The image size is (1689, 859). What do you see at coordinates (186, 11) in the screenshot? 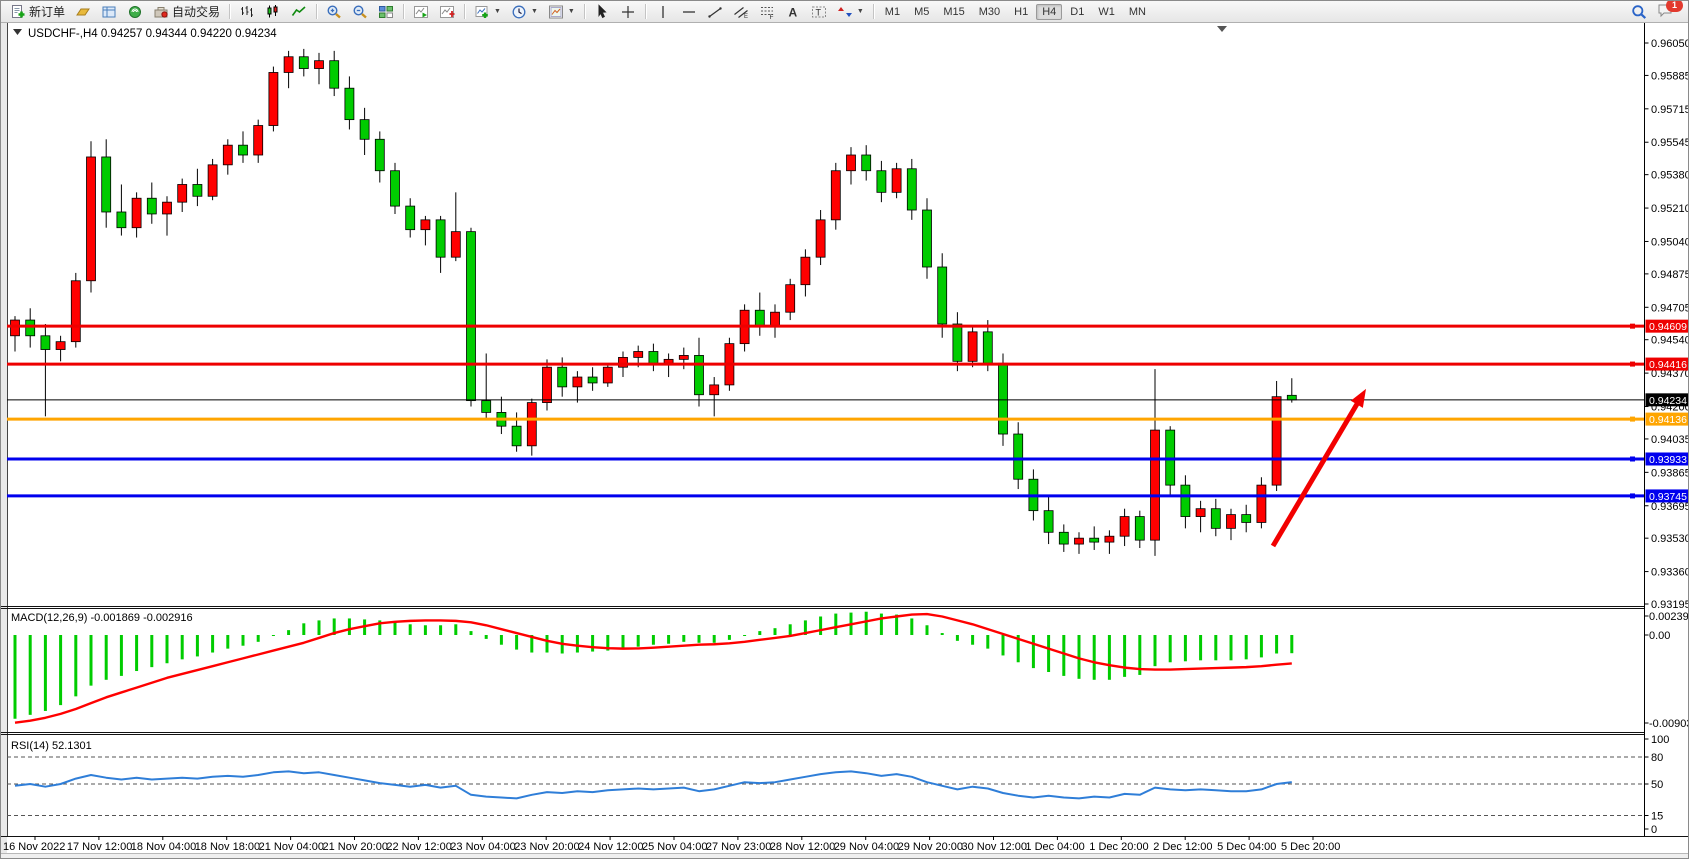
I see `auto-trading-button: 自动交易` at bounding box center [186, 11].